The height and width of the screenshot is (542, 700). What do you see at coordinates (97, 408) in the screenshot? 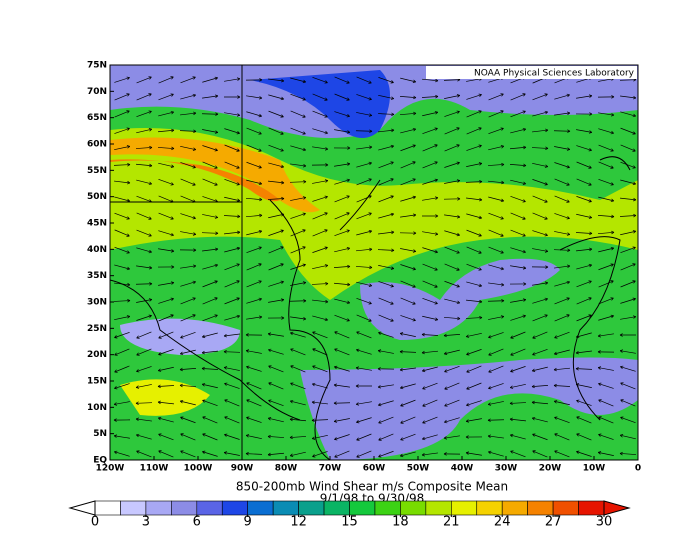
I see `lat-label: 10N` at bounding box center [97, 408].